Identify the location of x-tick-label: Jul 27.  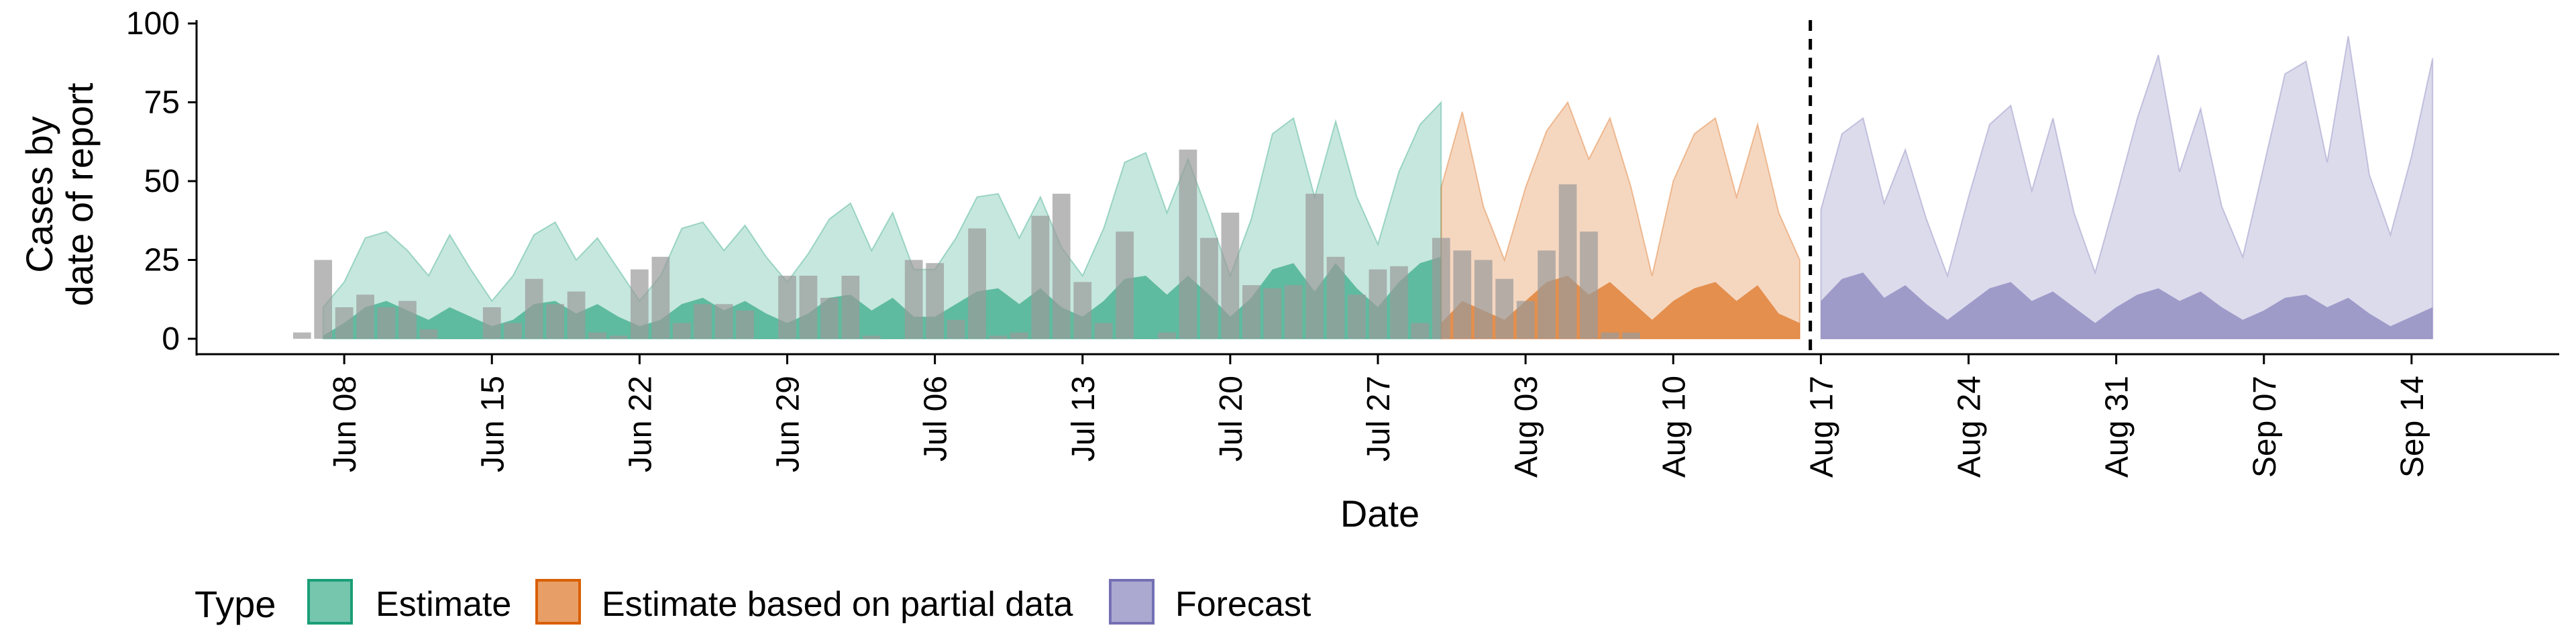
(1379, 419).